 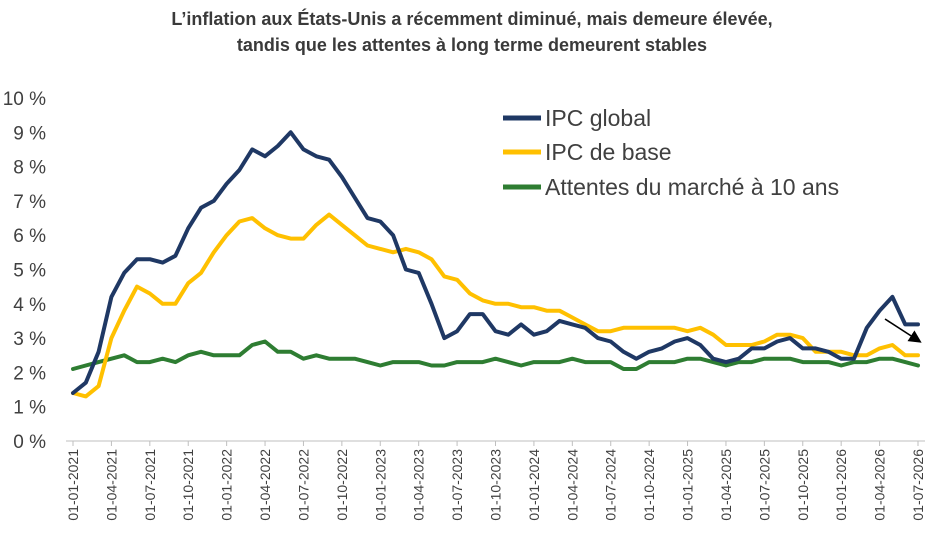 I want to click on x-tick-label: 01-04-2026, so click(x=880, y=485).